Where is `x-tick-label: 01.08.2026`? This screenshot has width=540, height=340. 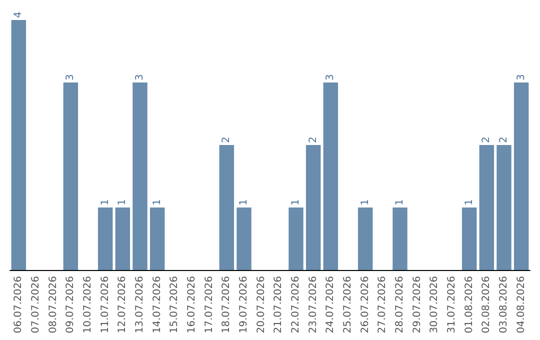 x-tick-label: 01.08.2026 is located at coordinates (469, 305).